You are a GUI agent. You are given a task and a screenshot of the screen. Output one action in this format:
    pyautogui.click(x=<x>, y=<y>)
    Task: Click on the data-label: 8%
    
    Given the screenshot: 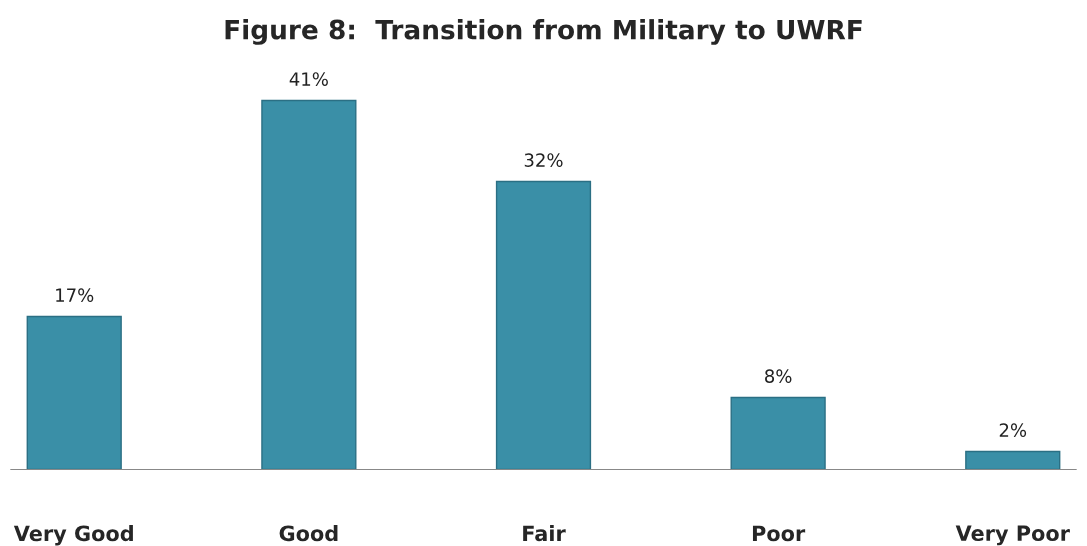 What is the action you would take?
    pyautogui.click(x=778, y=376)
    